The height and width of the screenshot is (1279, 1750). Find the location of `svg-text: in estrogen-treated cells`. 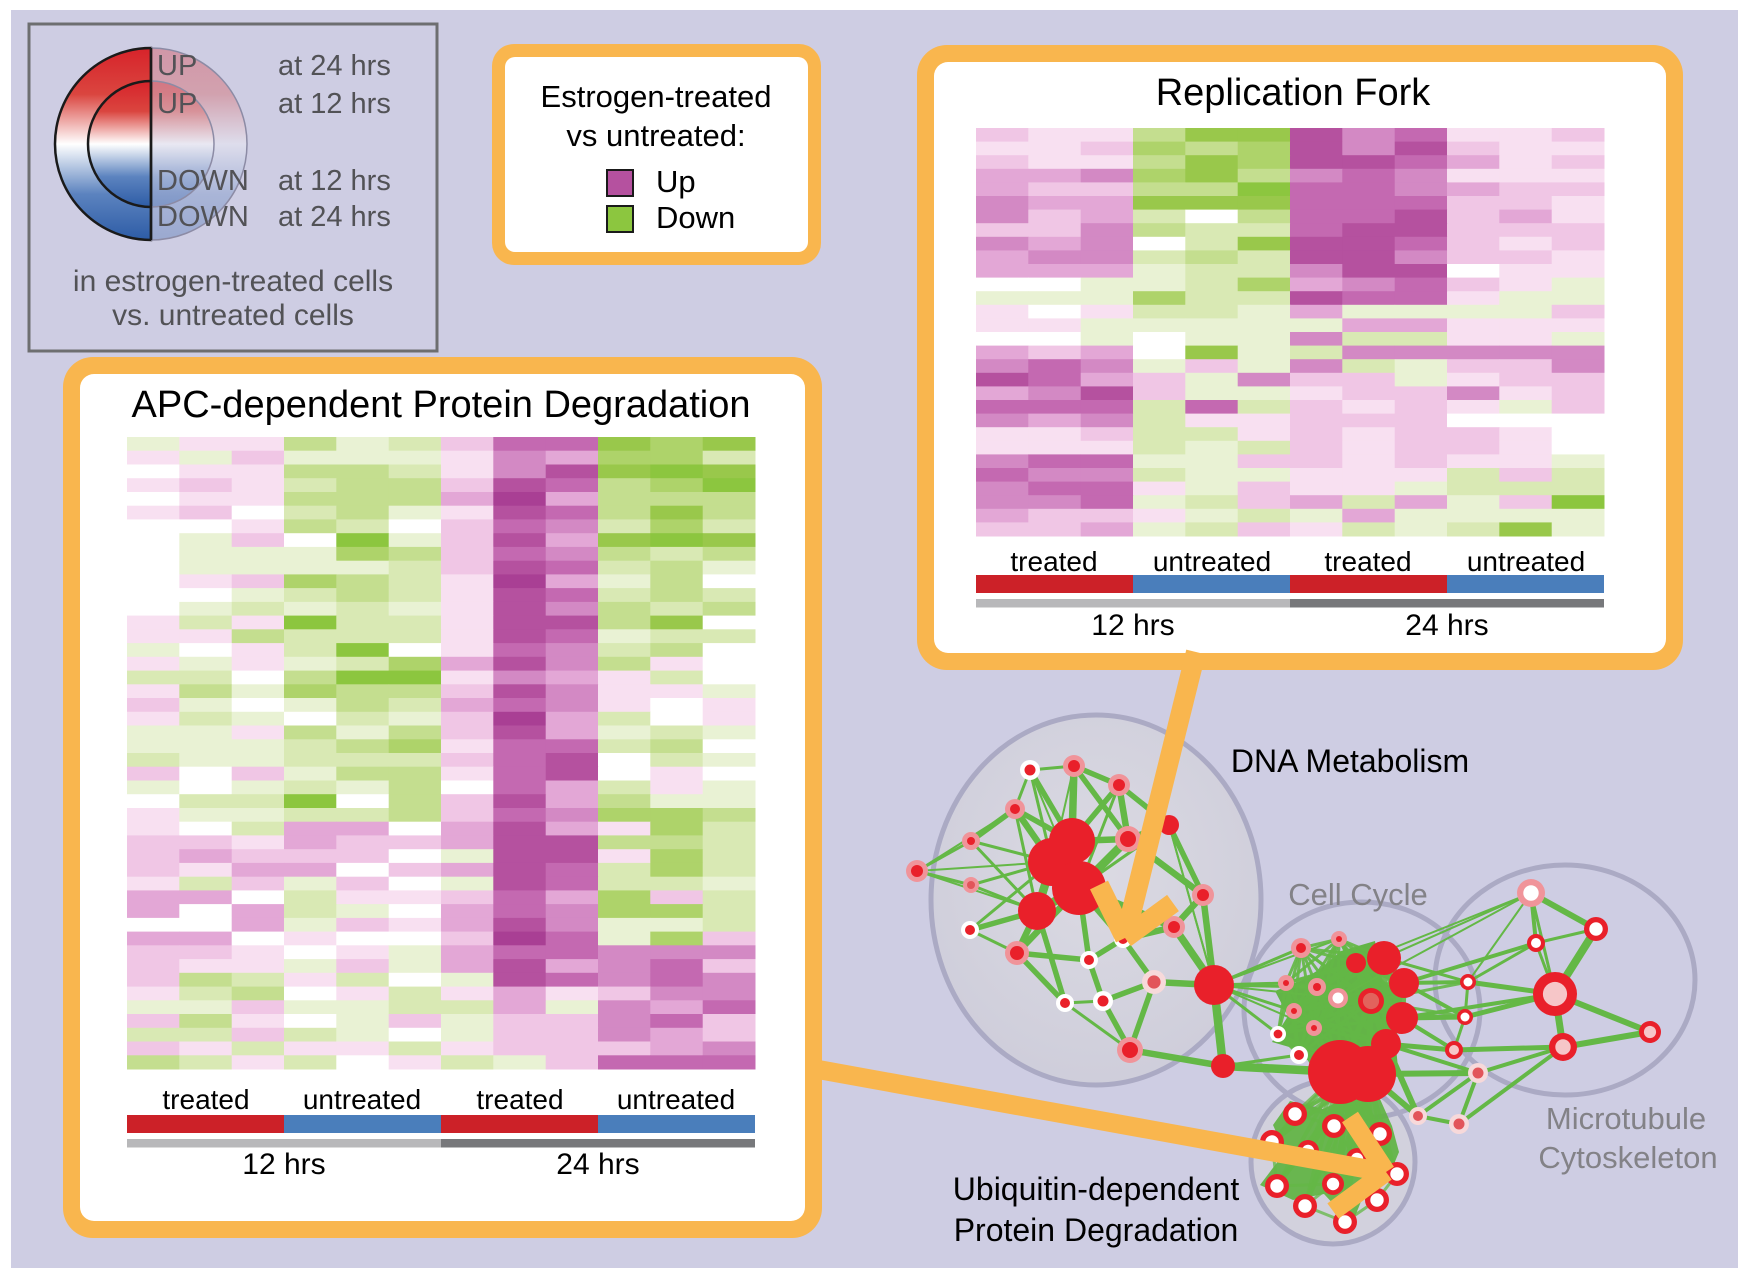

svg-text: in estrogen-treated cells is located at coordinates (233, 281).